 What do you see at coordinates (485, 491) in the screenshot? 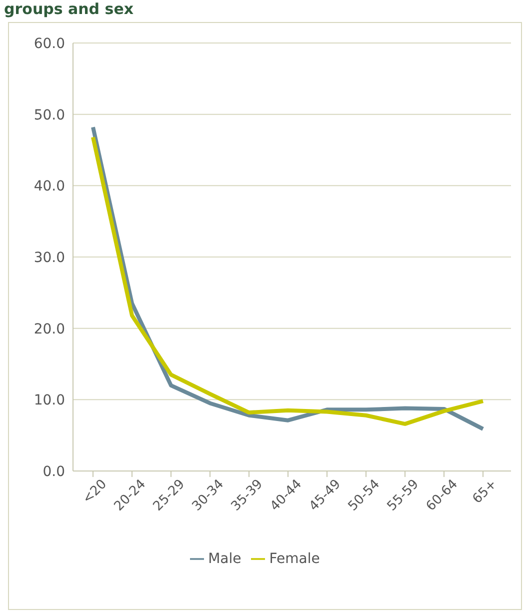
I see `x-tick-label: 65+` at bounding box center [485, 491].